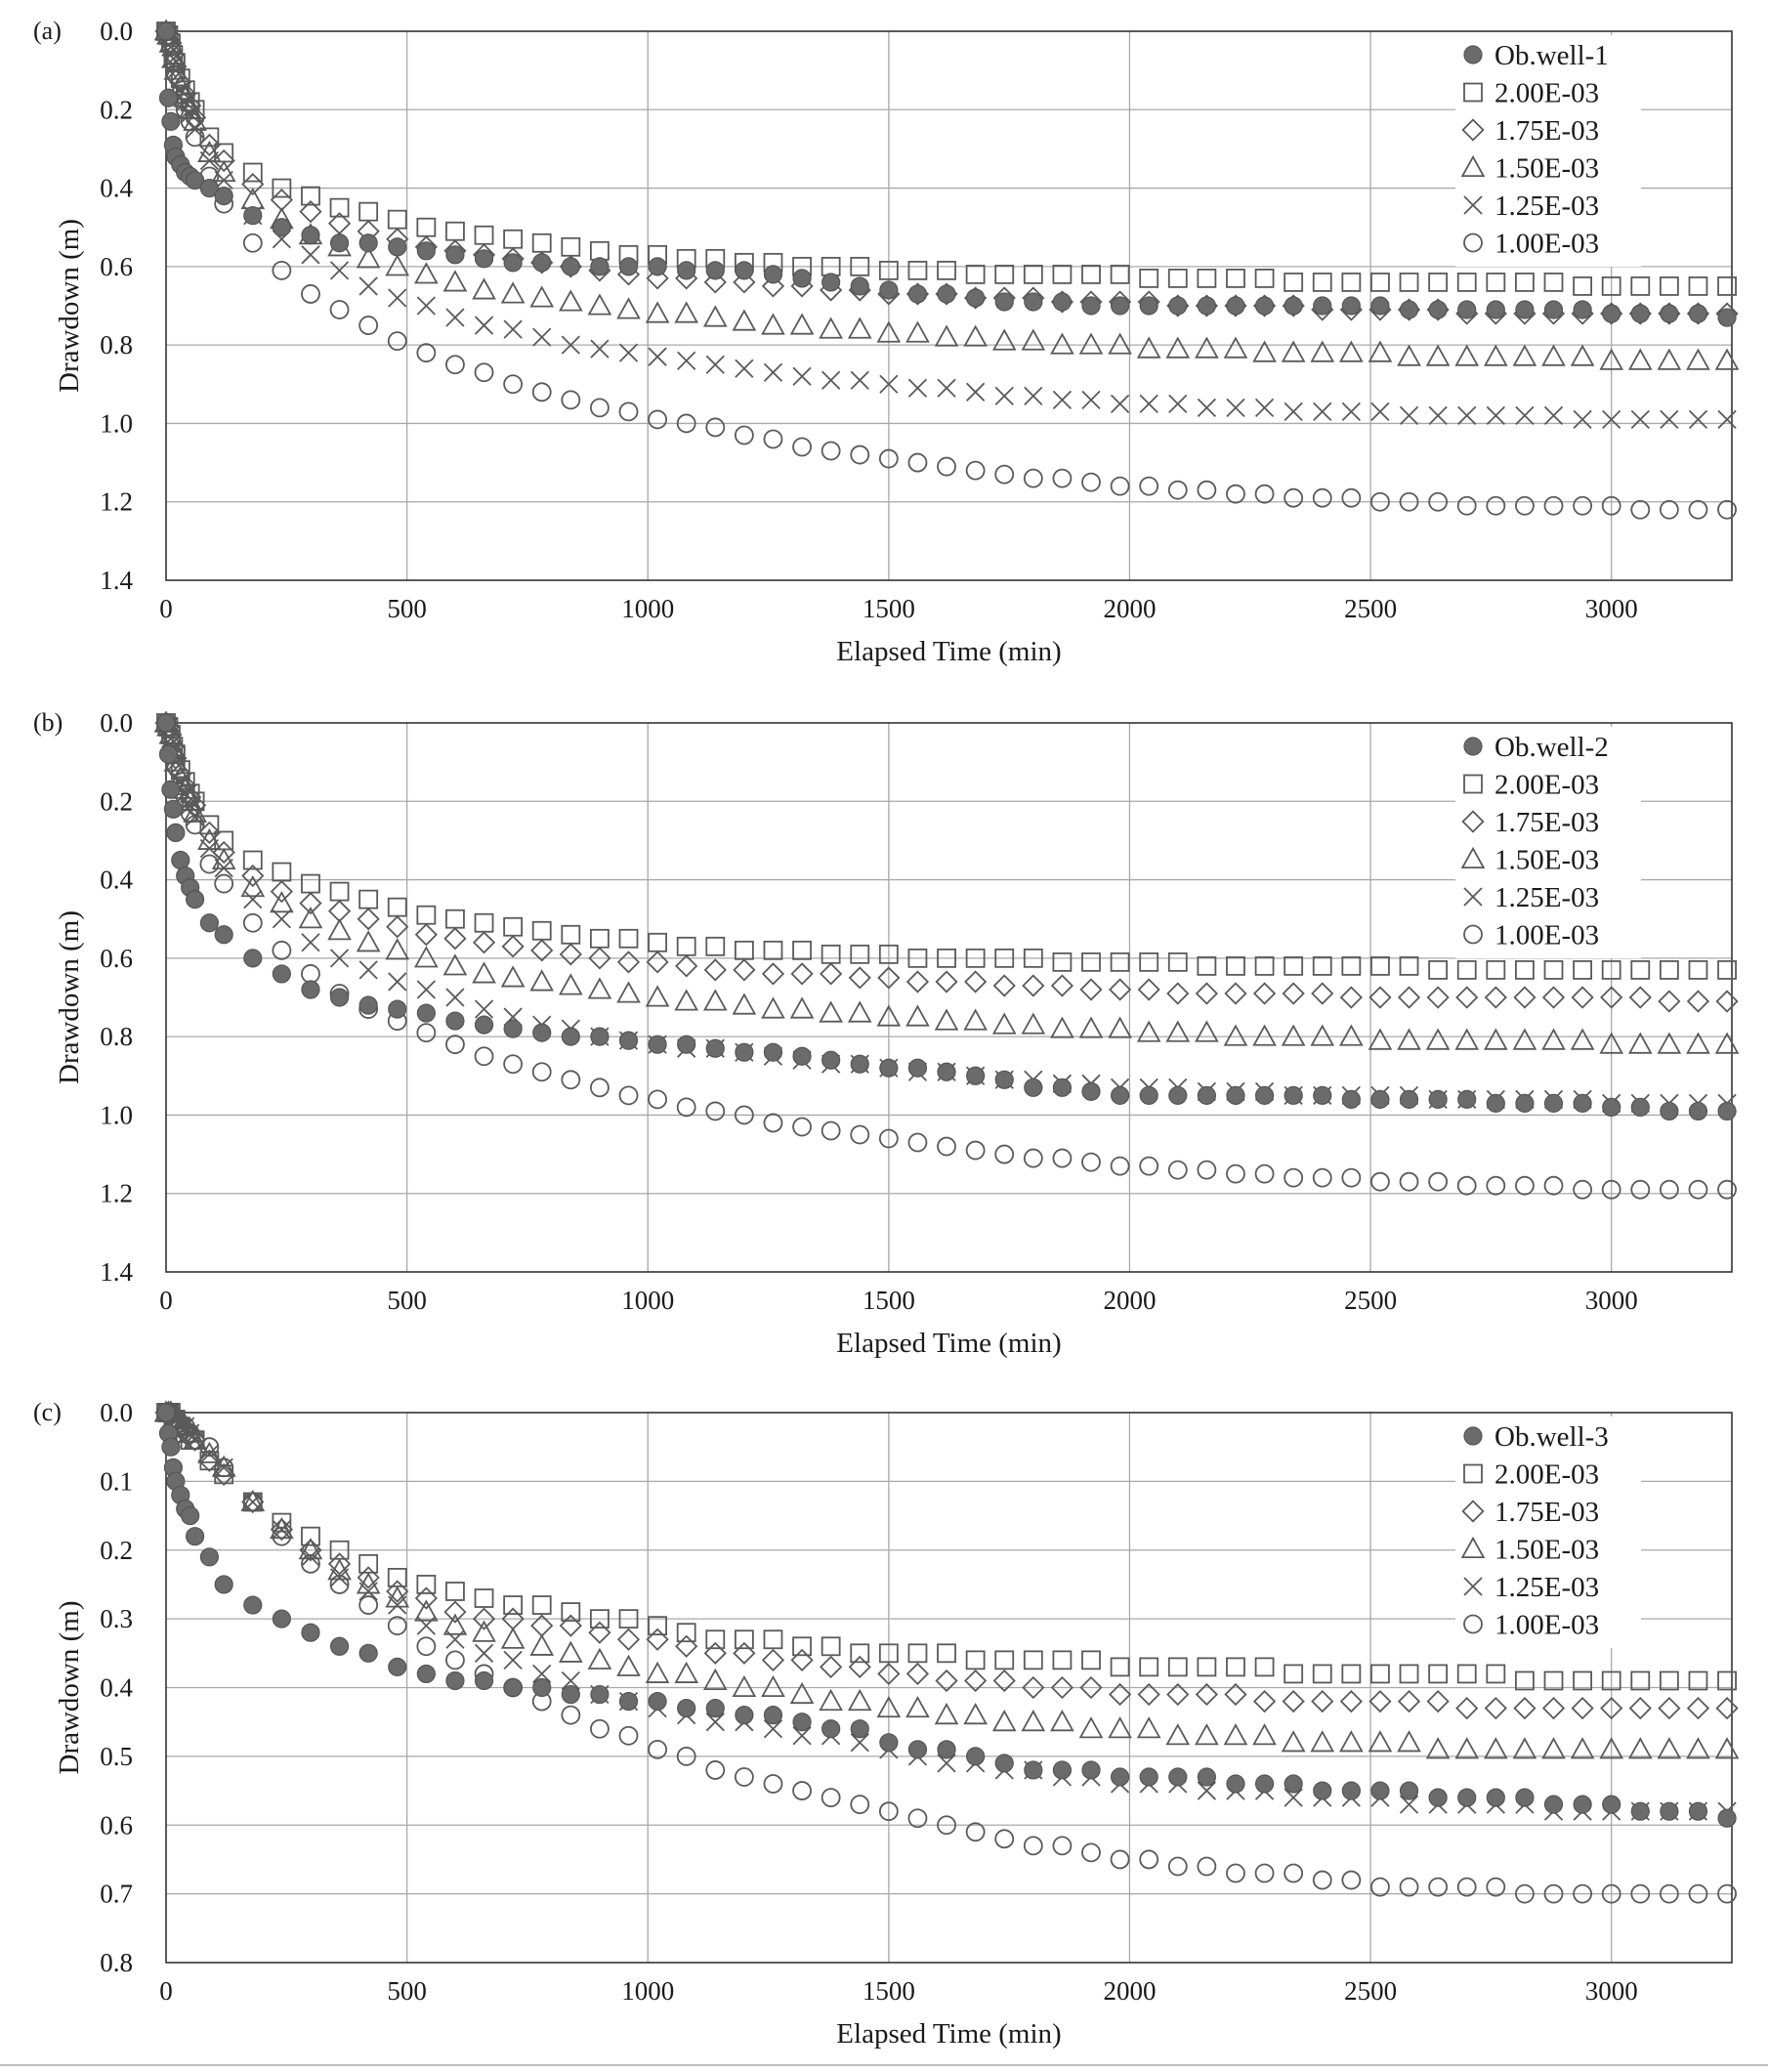 Image resolution: width=1768 pixels, height=2072 pixels. I want to click on y-tick-label: 0.1, so click(116, 1481).